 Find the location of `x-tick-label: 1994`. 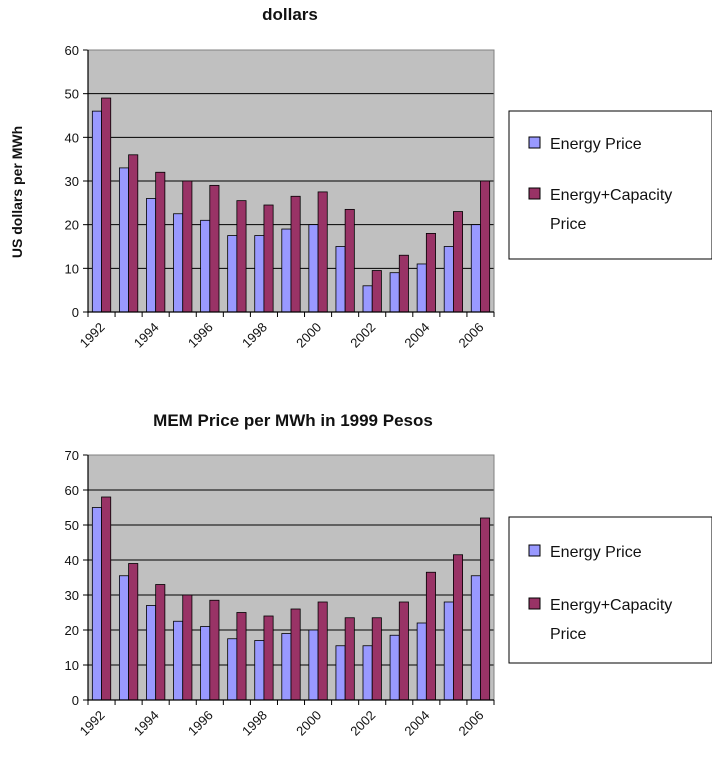

x-tick-label: 1994 is located at coordinates (146, 335).